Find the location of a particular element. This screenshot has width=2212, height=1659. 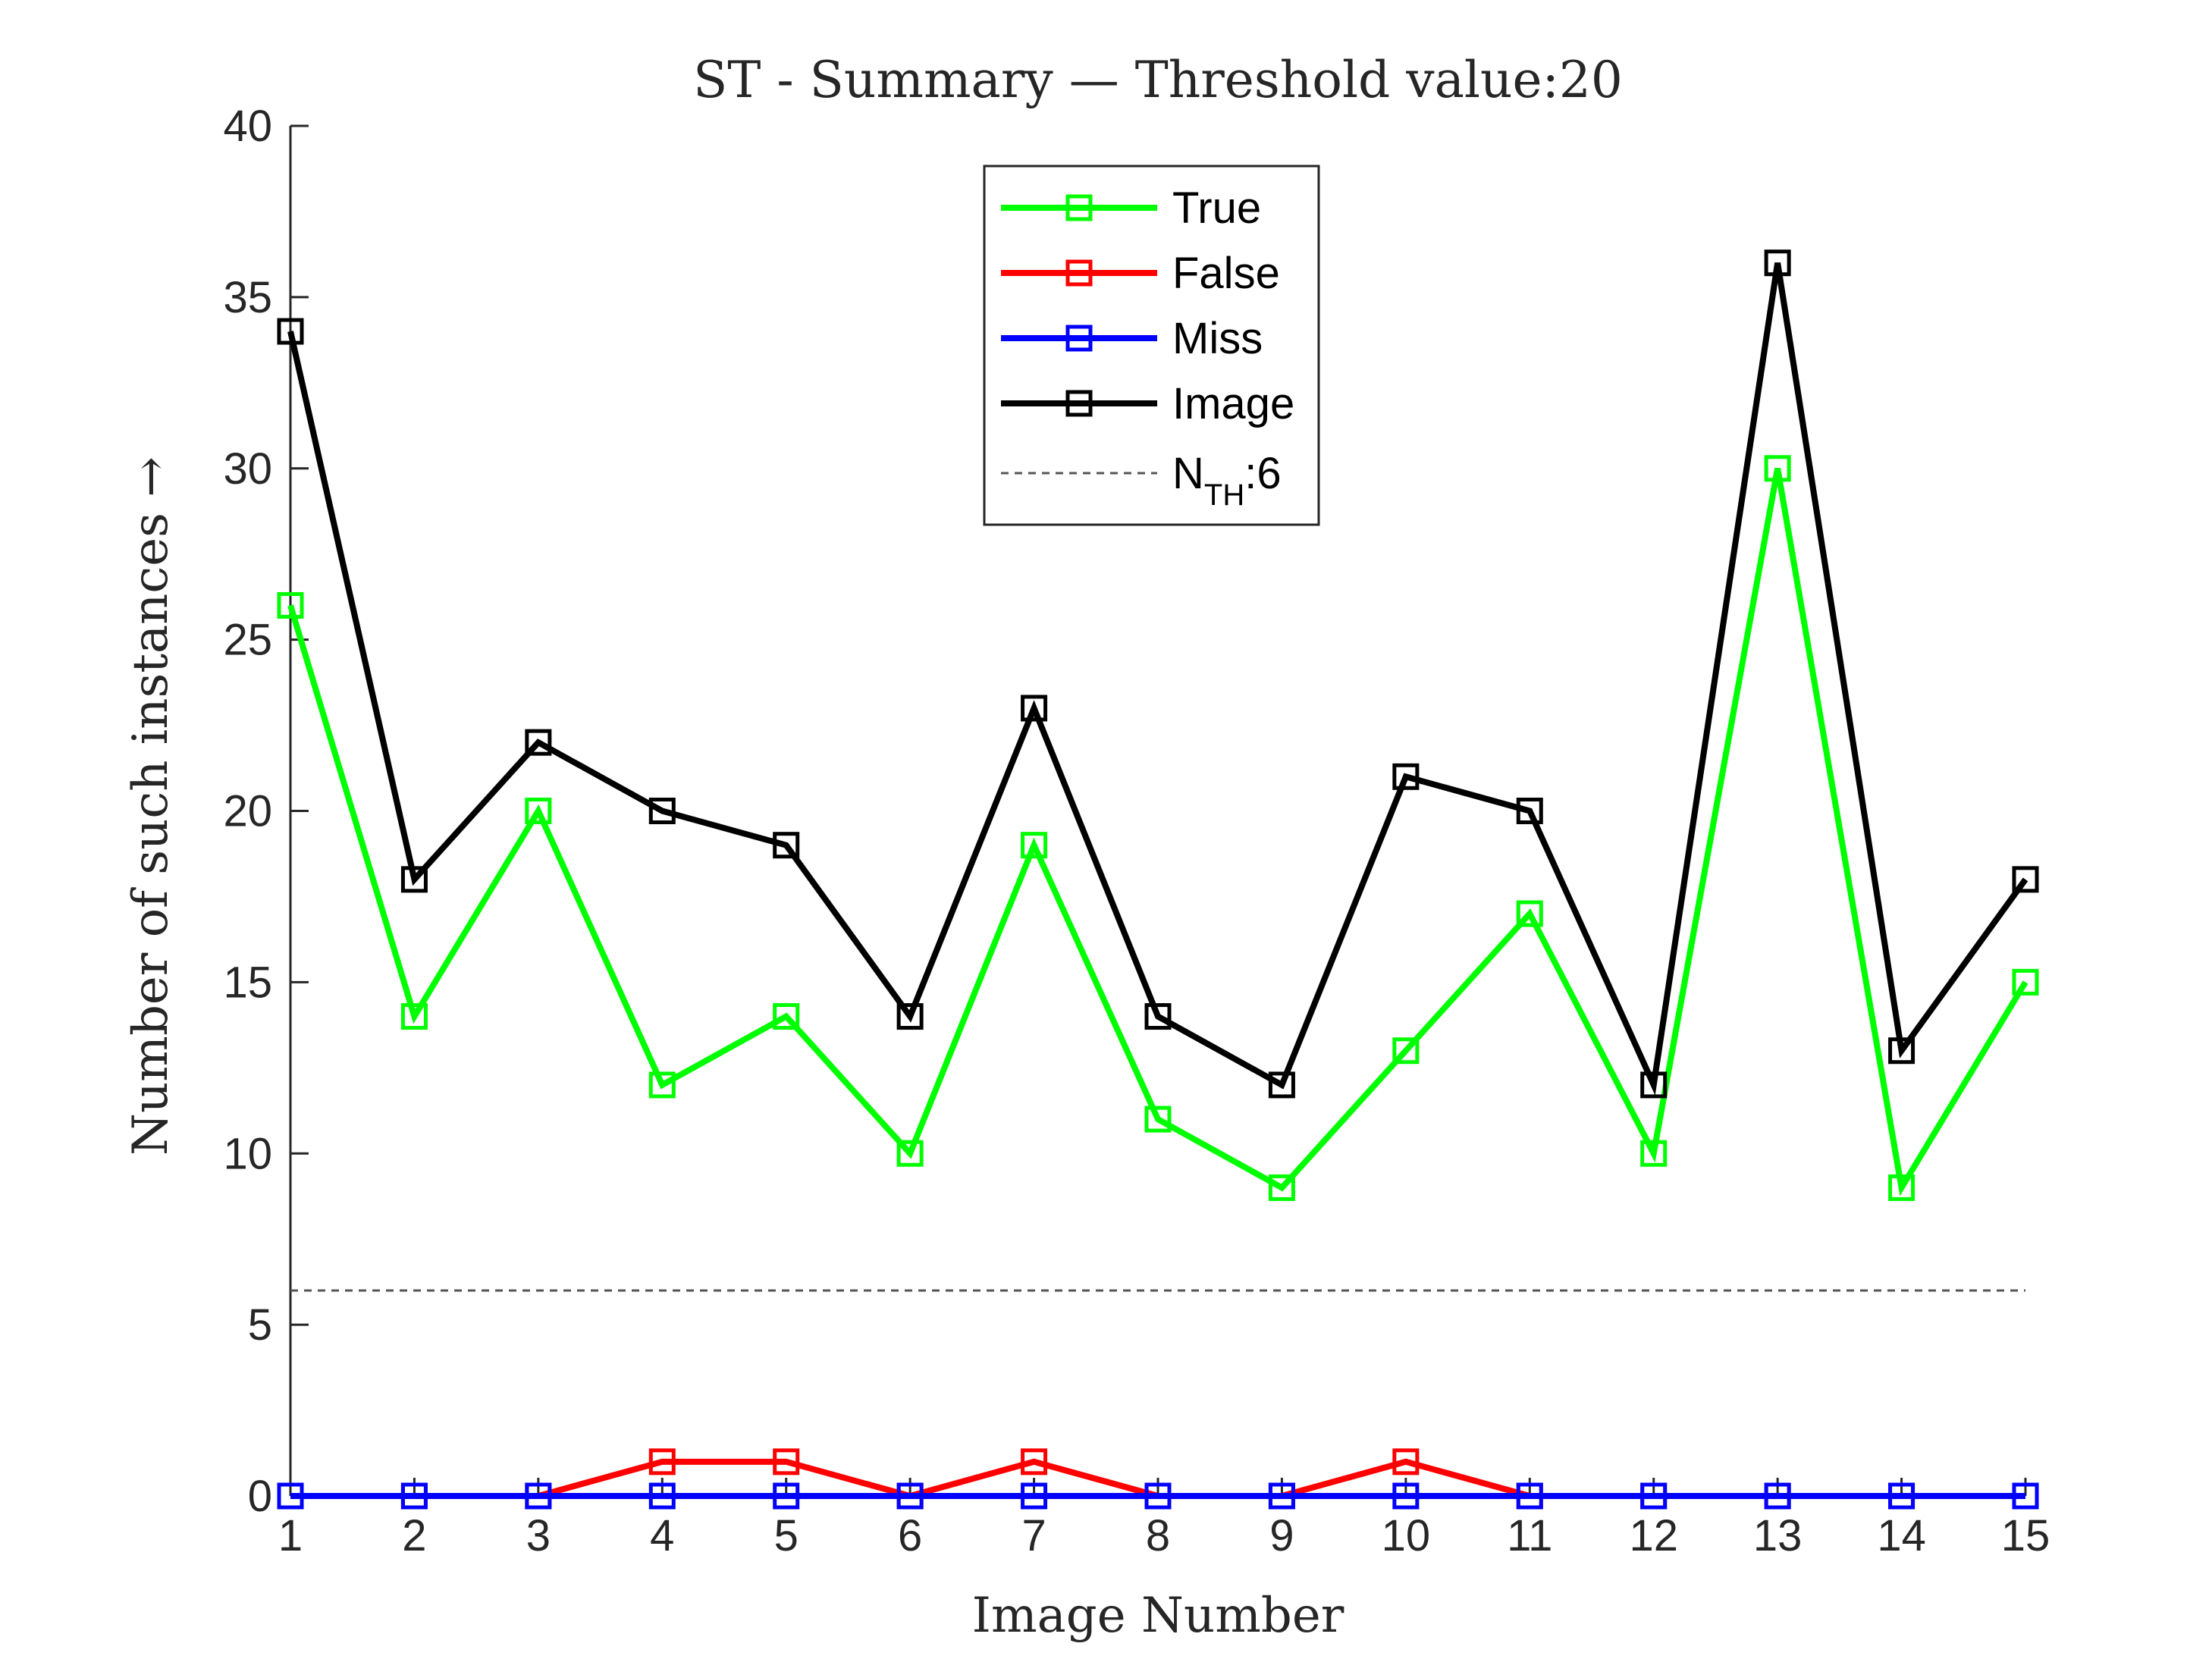

x-tick-label: 6 is located at coordinates (910, 1535).